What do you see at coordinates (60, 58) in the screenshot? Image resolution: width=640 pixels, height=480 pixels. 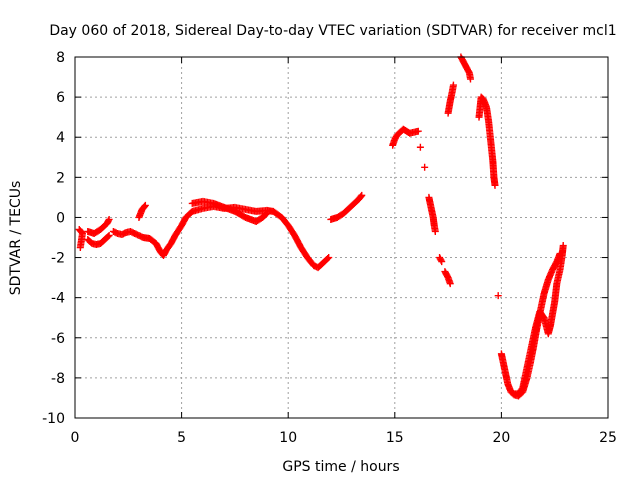 I see `y-tick-label: 8` at bounding box center [60, 58].